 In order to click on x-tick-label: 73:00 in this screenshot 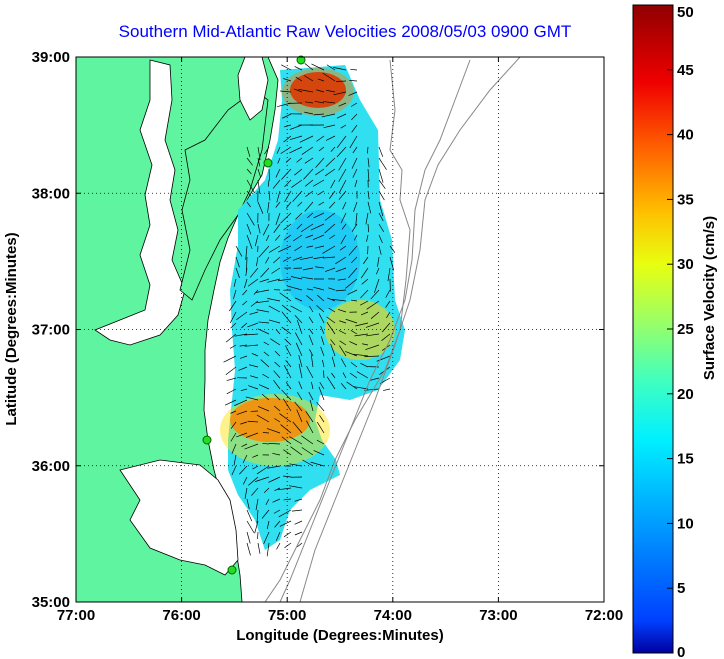, I will do `click(498, 615)`.